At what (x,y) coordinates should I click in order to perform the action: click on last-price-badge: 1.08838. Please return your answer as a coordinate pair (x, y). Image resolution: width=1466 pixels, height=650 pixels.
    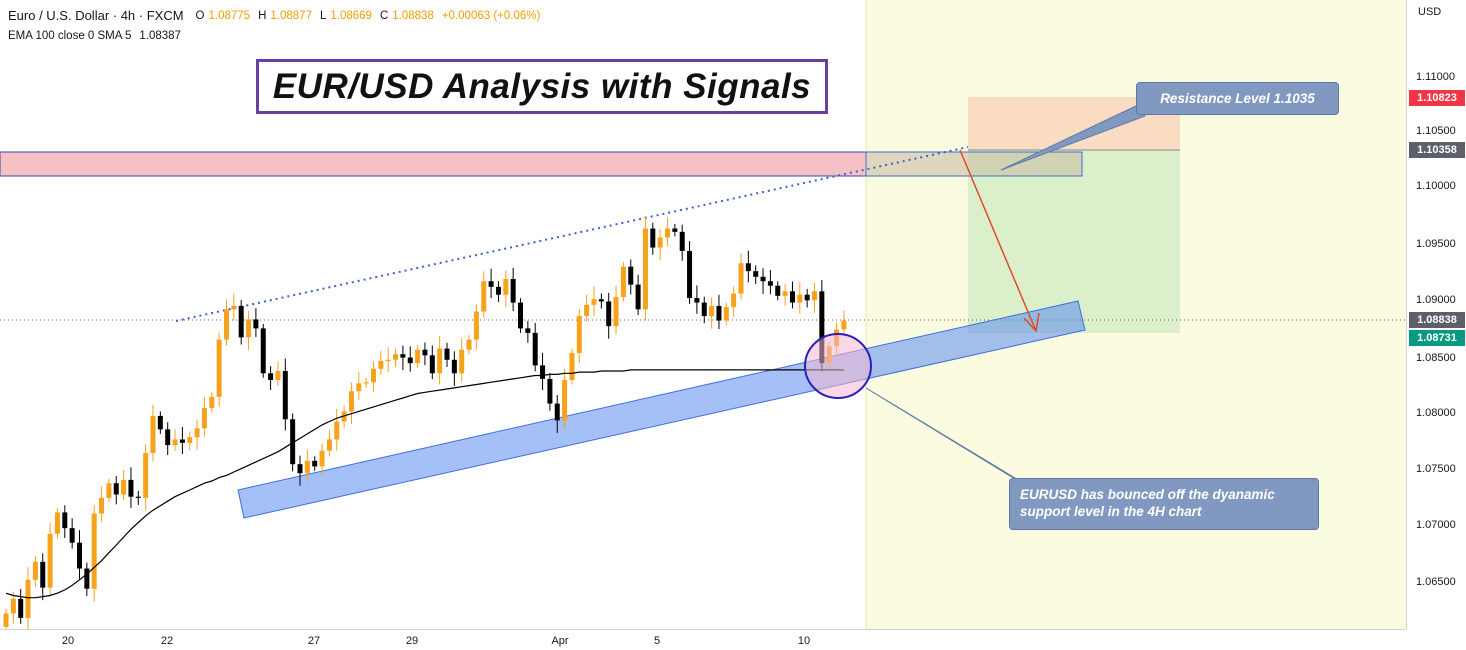
    Looking at the image, I should click on (1437, 320).